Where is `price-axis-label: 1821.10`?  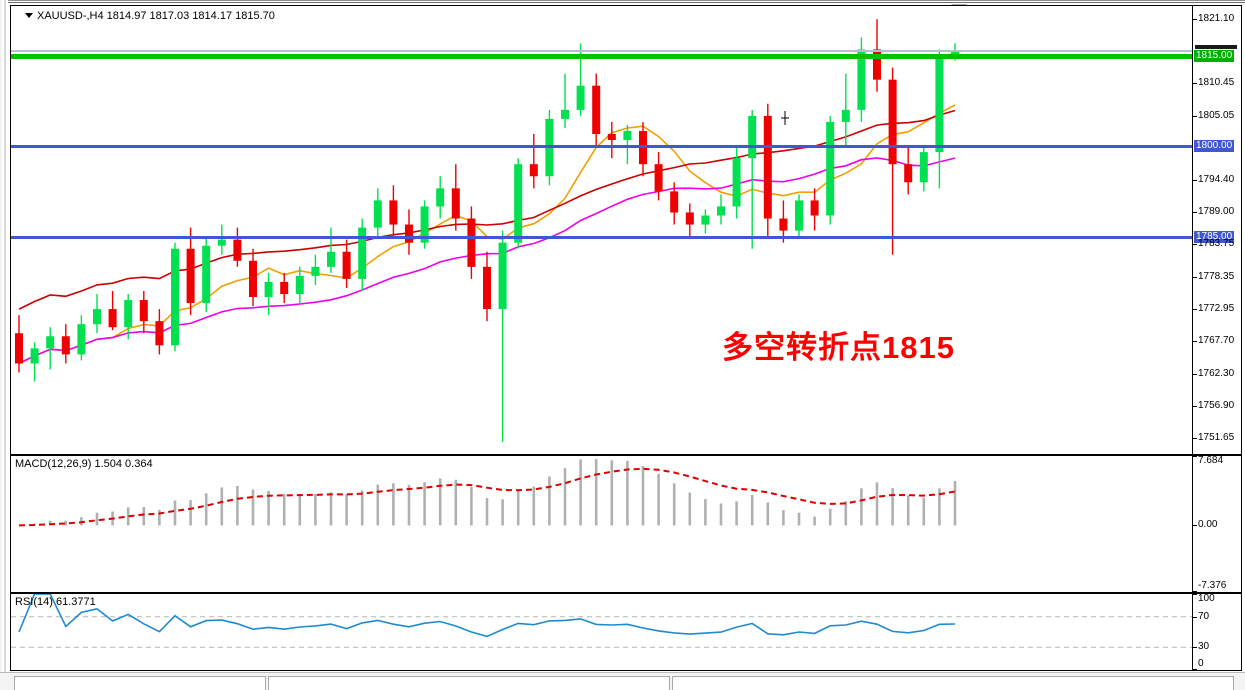
price-axis-label: 1821.10 is located at coordinates (1216, 18).